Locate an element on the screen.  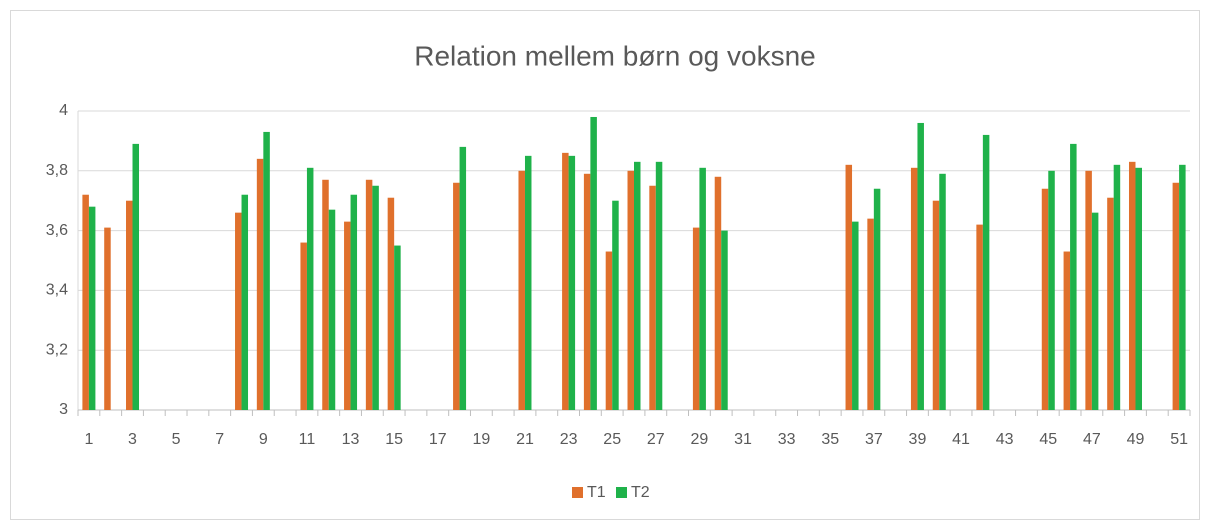
x-tick-label: 47 is located at coordinates (1092, 439).